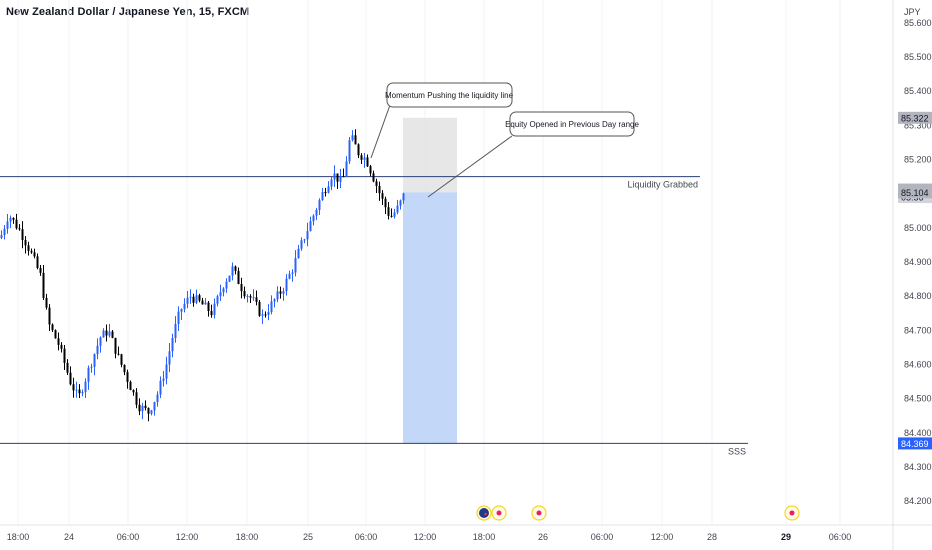 The height and width of the screenshot is (550, 932). Describe the element at coordinates (430, 318) in the screenshot. I see `take-profit-zone` at that location.